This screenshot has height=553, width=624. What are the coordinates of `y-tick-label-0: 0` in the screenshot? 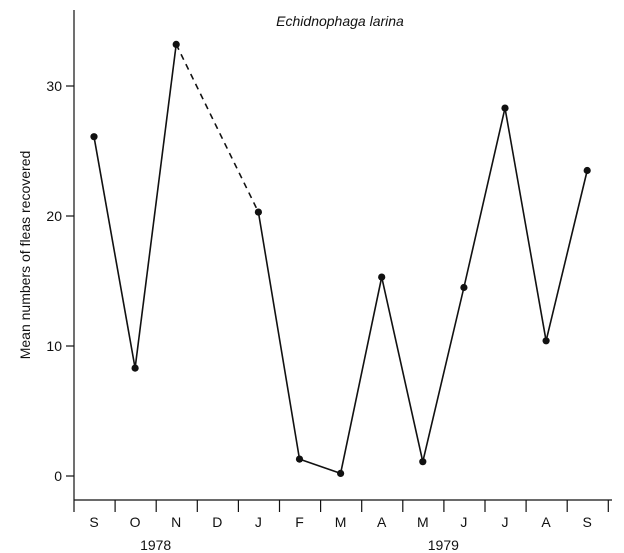 It's located at (58, 476).